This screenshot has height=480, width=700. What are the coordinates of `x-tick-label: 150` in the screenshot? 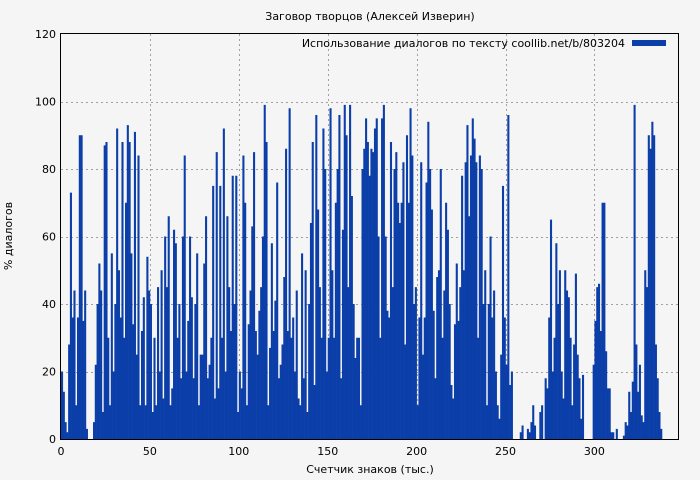 It's located at (327, 451).